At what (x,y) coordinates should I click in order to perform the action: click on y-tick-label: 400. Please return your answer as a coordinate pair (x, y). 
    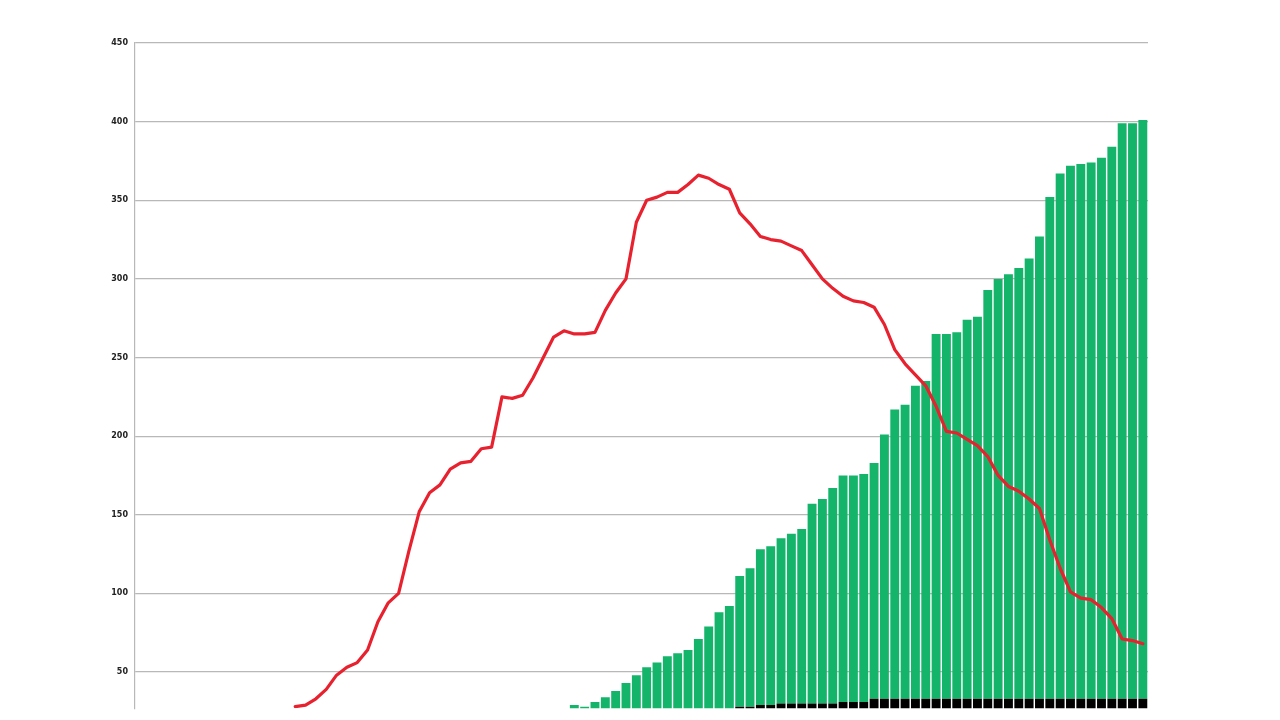
    Looking at the image, I should click on (120, 121).